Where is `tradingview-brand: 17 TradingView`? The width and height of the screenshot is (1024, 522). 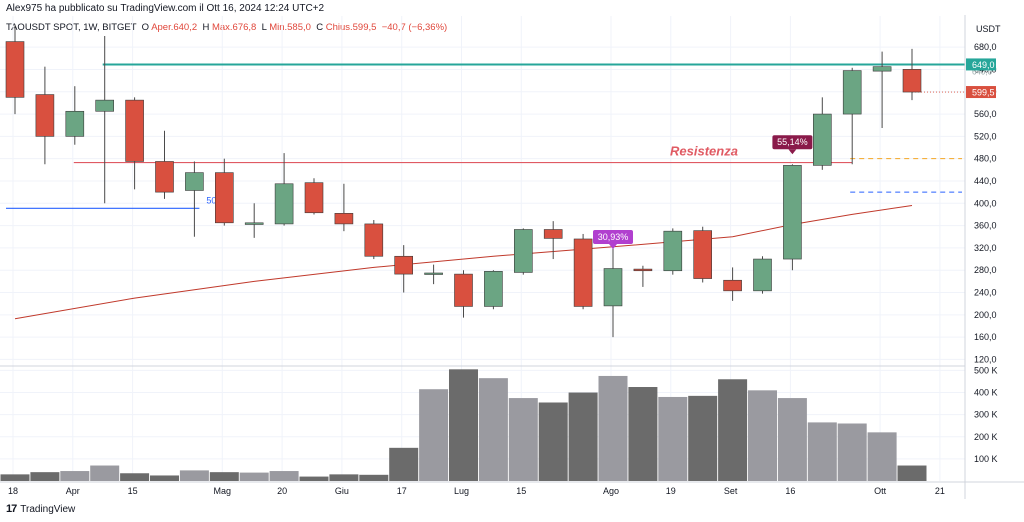 tradingview-brand: 17 TradingView is located at coordinates (40, 509).